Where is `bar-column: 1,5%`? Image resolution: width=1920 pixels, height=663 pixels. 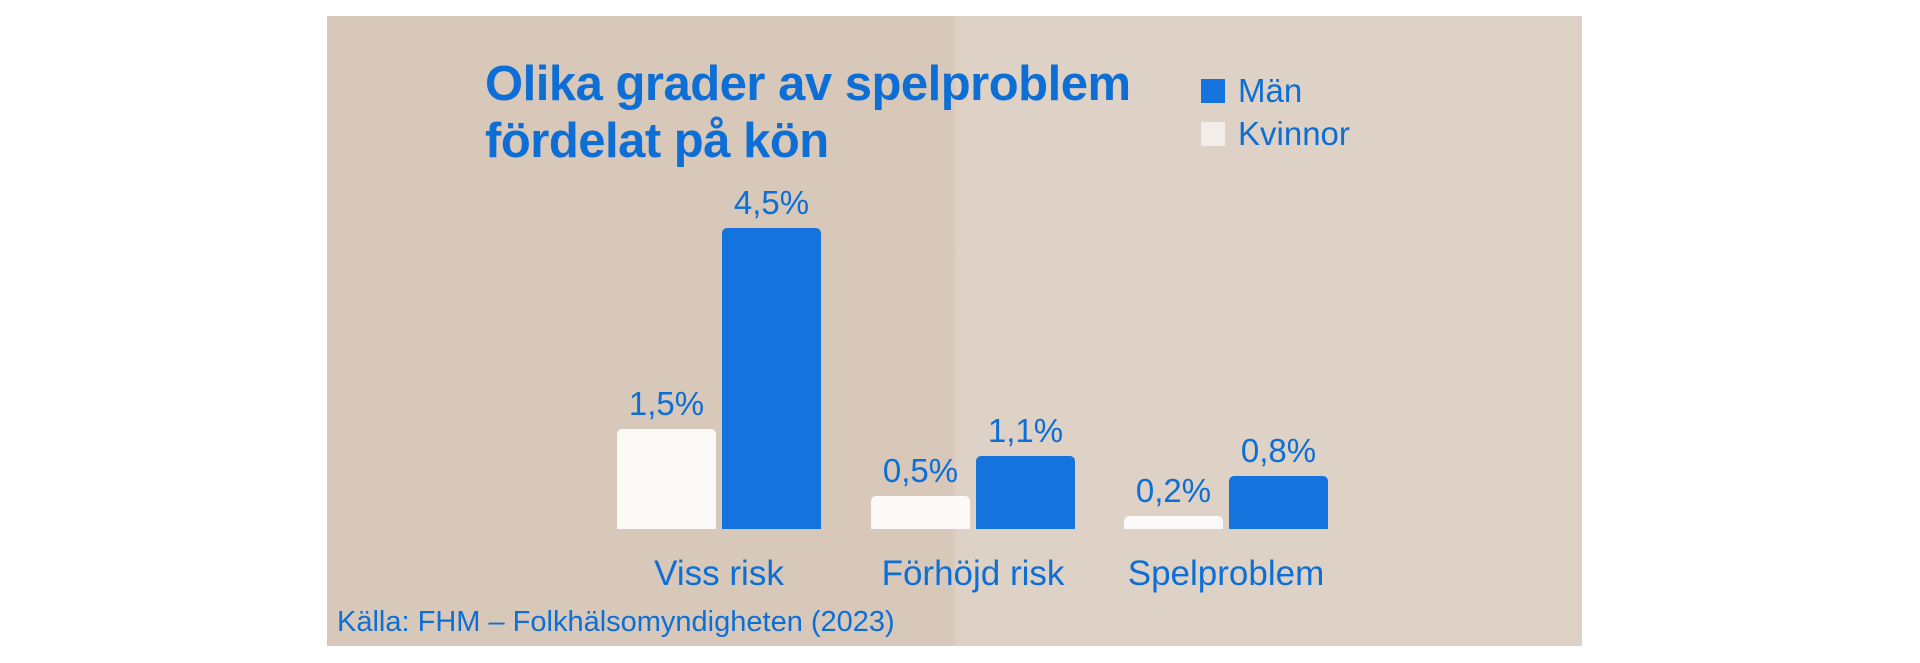 bar-column: 1,5% is located at coordinates (666, 458).